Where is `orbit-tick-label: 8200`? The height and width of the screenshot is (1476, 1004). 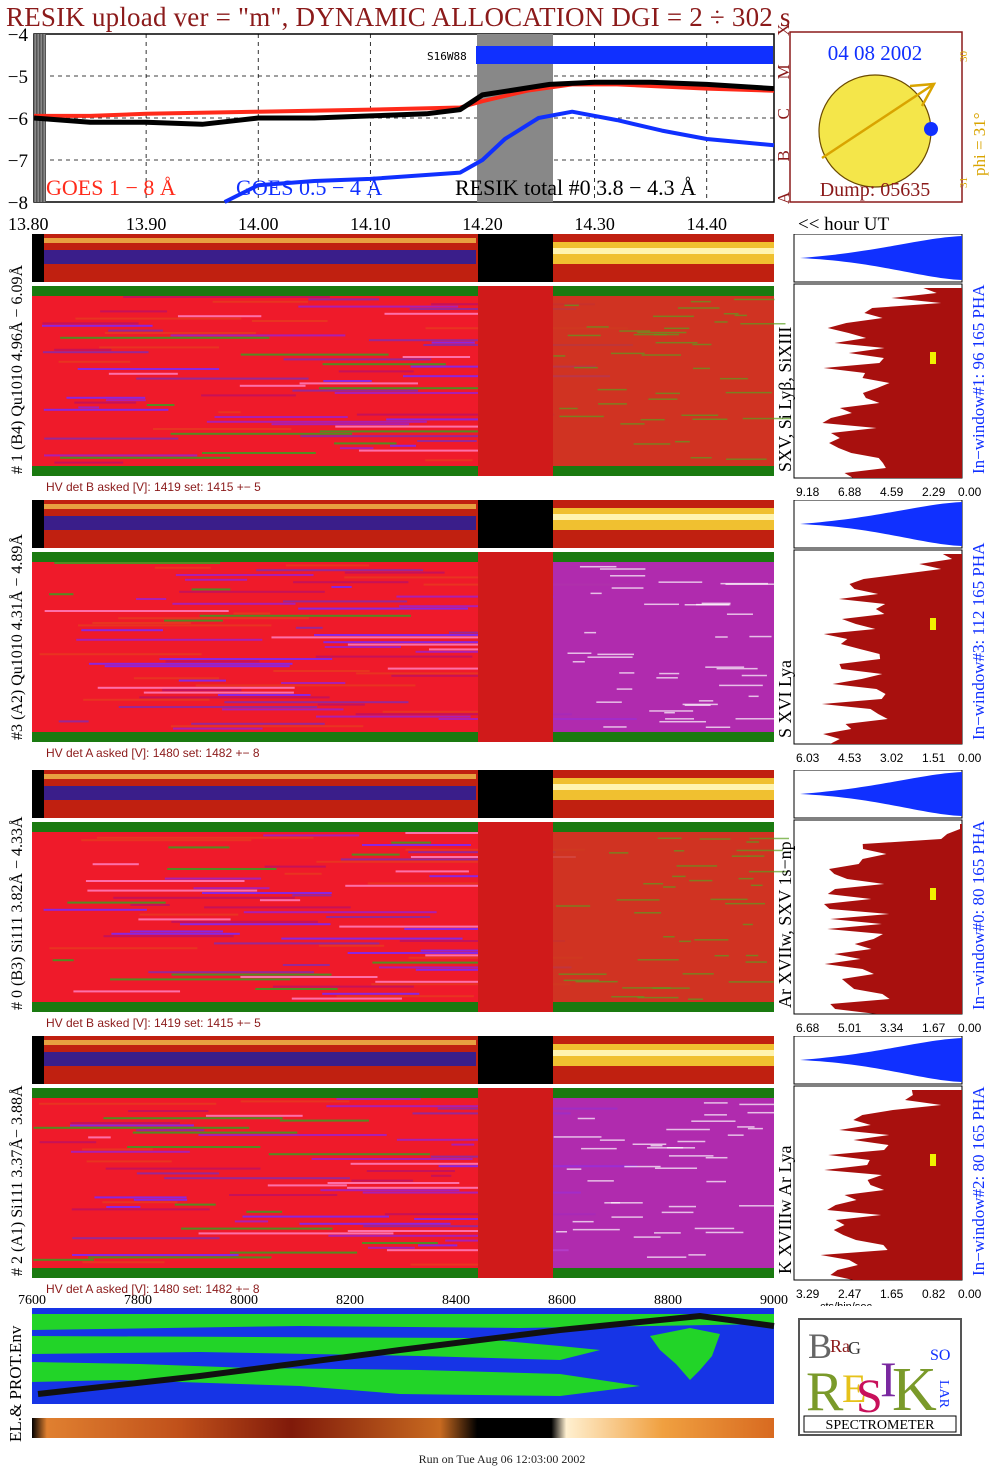
orbit-tick-label: 8200 is located at coordinates (350, 1300).